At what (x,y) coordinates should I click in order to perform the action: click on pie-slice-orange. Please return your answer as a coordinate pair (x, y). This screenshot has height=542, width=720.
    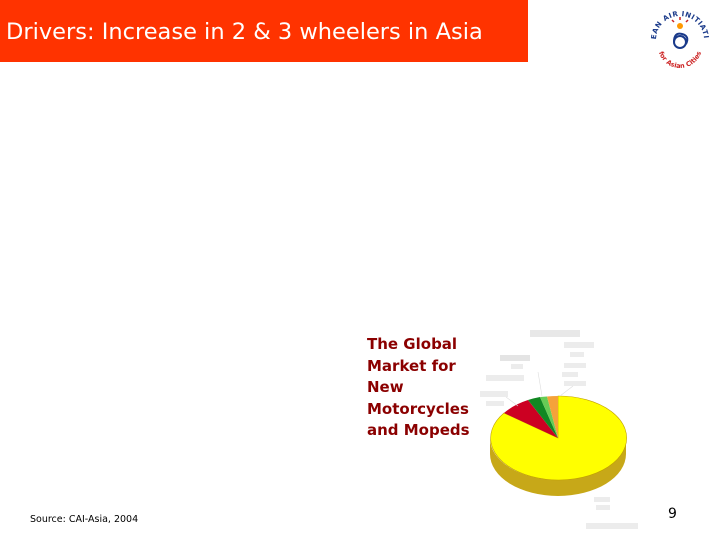
    Looking at the image, I should click on (552, 416).